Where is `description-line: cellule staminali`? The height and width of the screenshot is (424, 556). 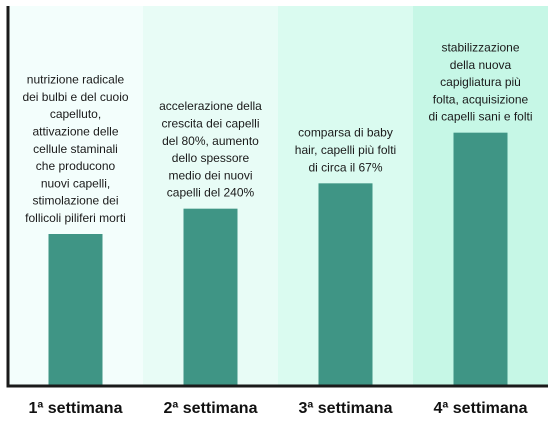
description-line: cellule staminali is located at coordinates (75, 149).